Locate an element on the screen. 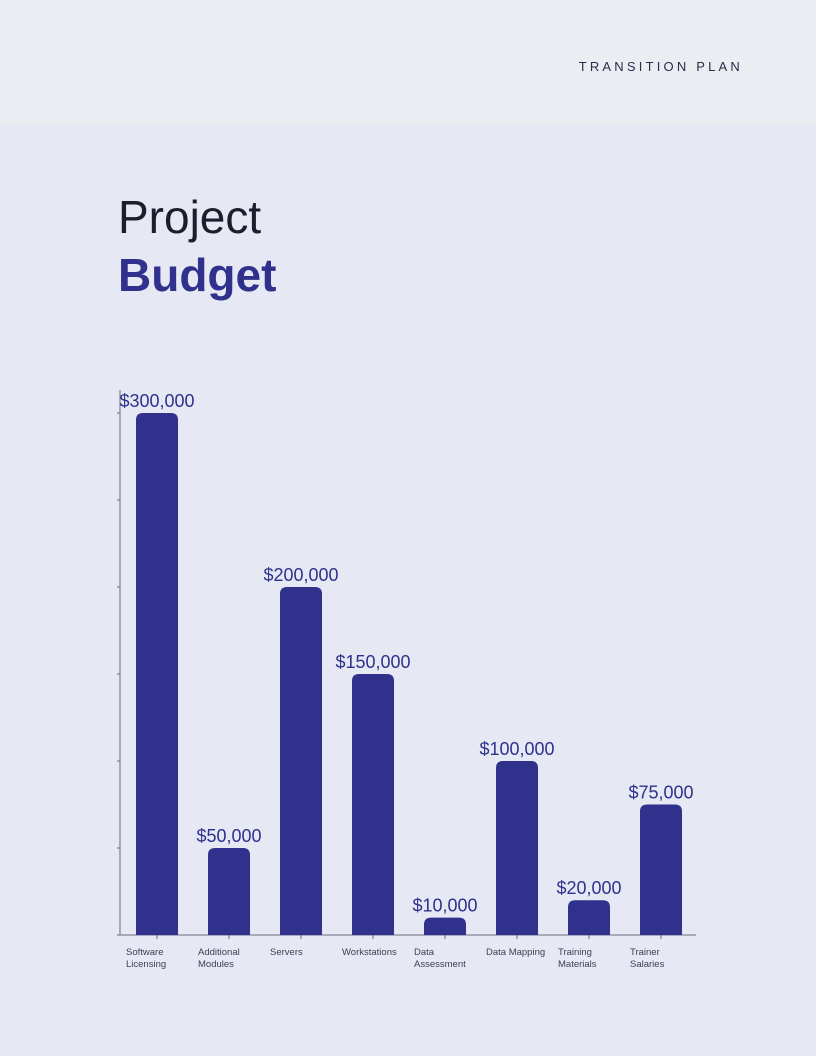  x-tick-label: Modules is located at coordinates (216, 964).